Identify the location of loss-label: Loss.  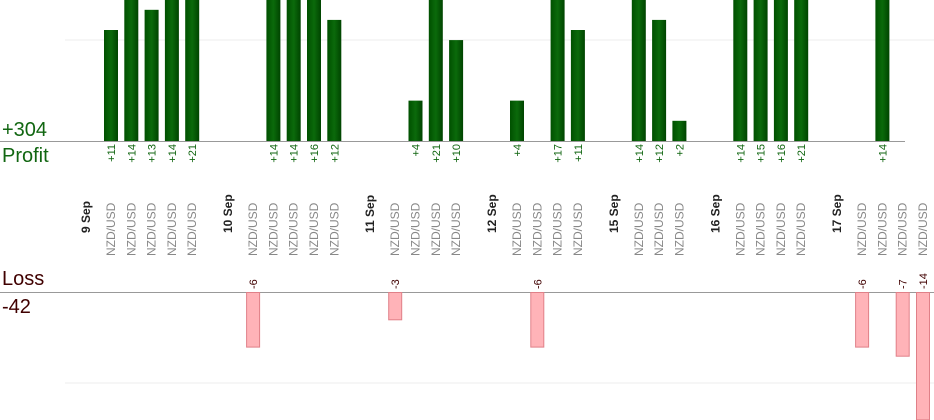
(23, 279).